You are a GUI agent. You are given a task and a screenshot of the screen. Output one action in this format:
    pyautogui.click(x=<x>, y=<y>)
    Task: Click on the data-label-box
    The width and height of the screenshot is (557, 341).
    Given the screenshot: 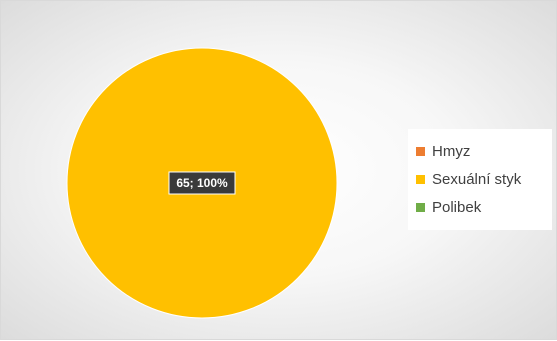 What is the action you would take?
    pyautogui.click(x=202, y=183)
    